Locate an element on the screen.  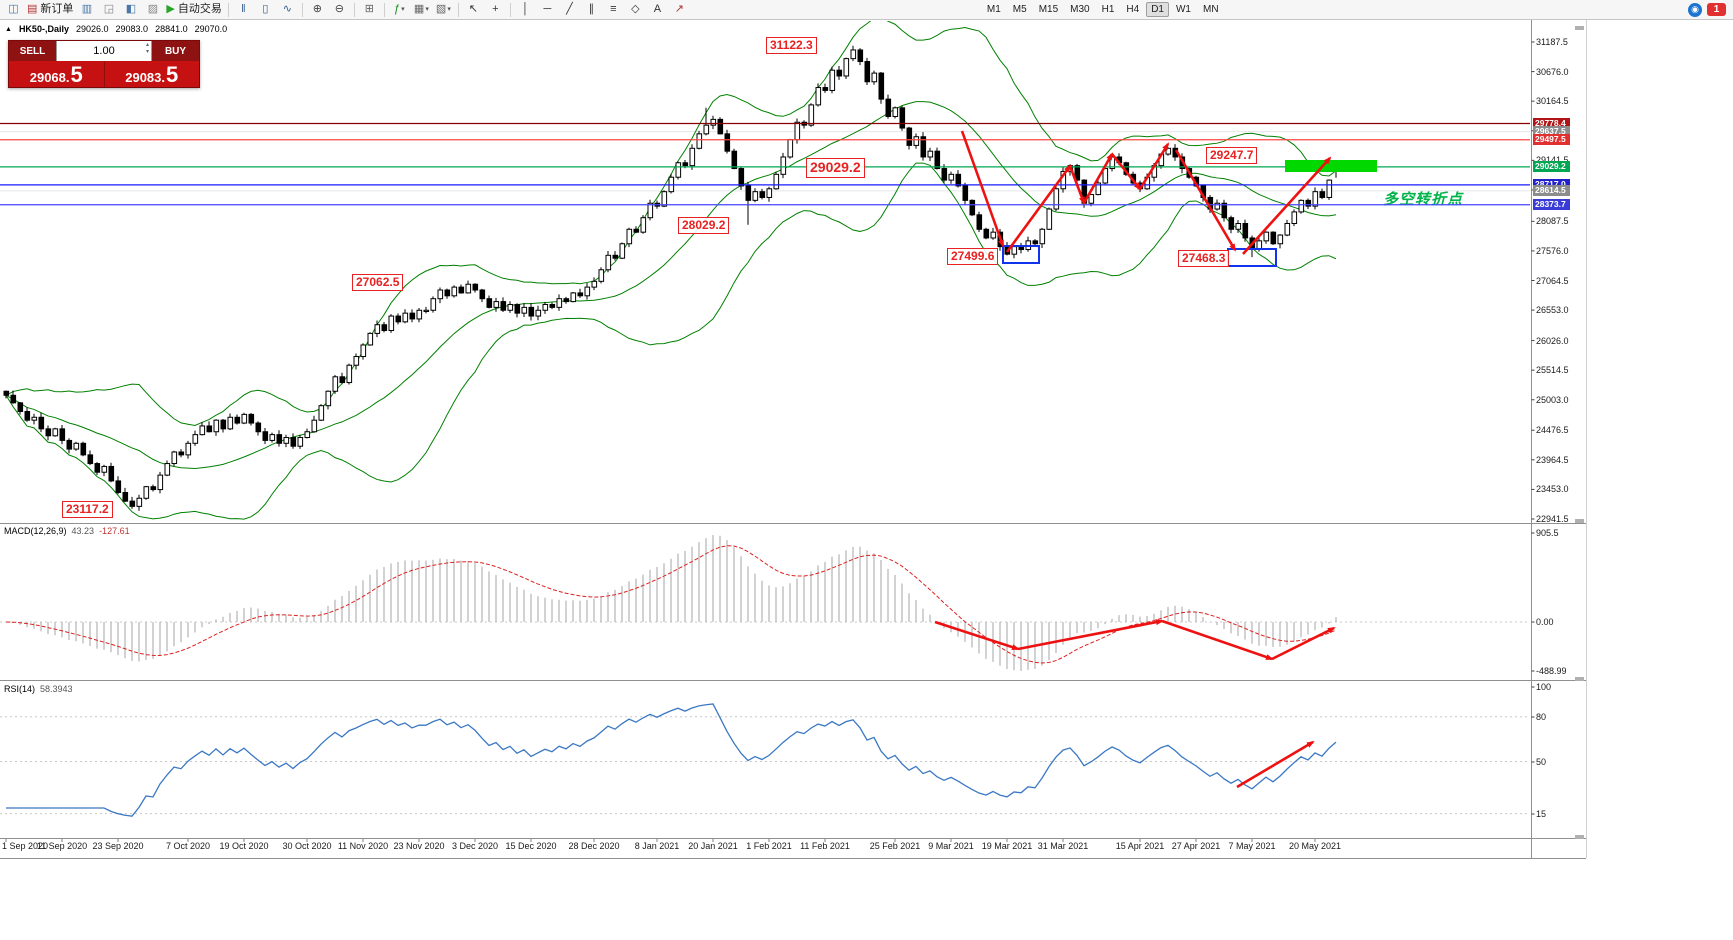
timeframe-h4: H4 is located at coordinates (1133, 9).